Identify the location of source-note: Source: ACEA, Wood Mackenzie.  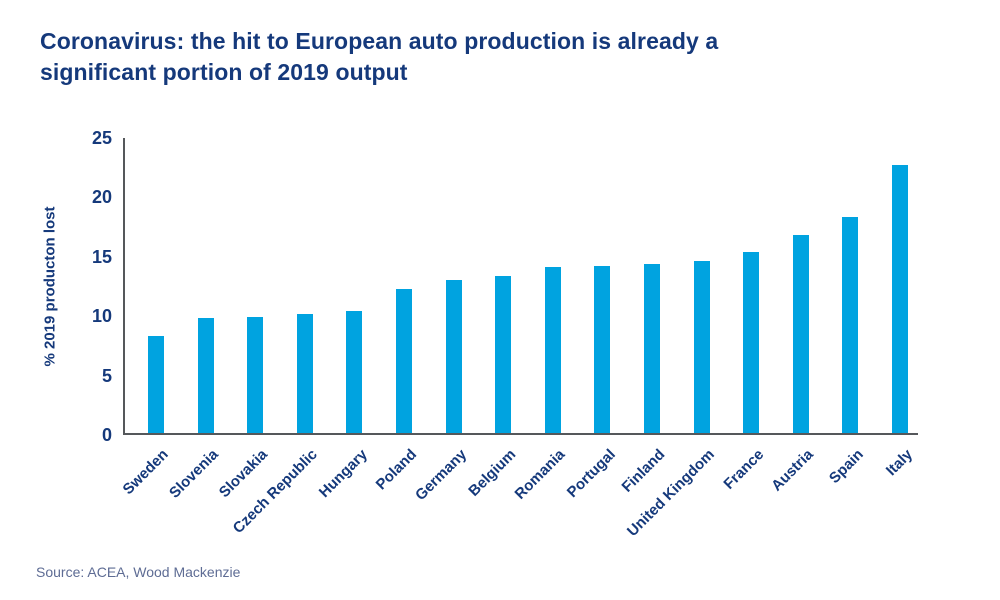
(138, 572).